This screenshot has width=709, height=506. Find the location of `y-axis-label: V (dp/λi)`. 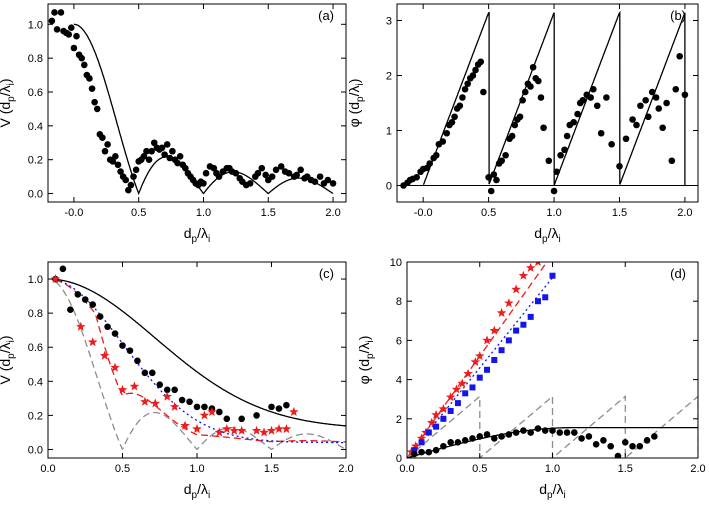

y-axis-label: V (dp/λi) is located at coordinates (8, 102).